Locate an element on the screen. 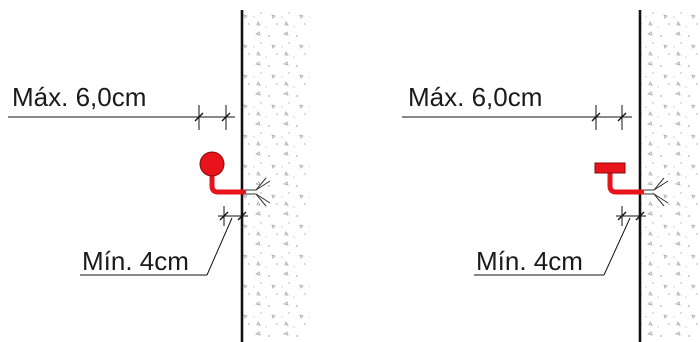 The image size is (700, 342). left-concrete-wall is located at coordinates (276, 176).